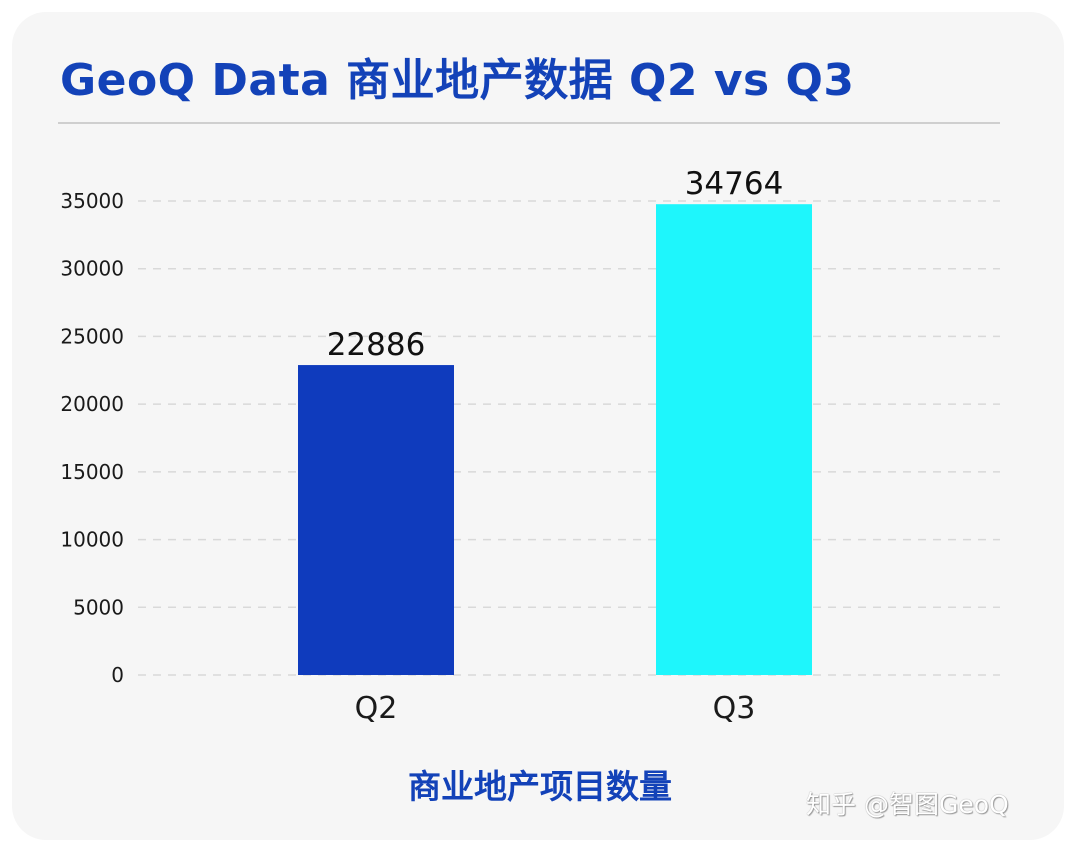 The height and width of the screenshot is (852, 1080). I want to click on x-tick-label-q3: Q3, so click(734, 708).